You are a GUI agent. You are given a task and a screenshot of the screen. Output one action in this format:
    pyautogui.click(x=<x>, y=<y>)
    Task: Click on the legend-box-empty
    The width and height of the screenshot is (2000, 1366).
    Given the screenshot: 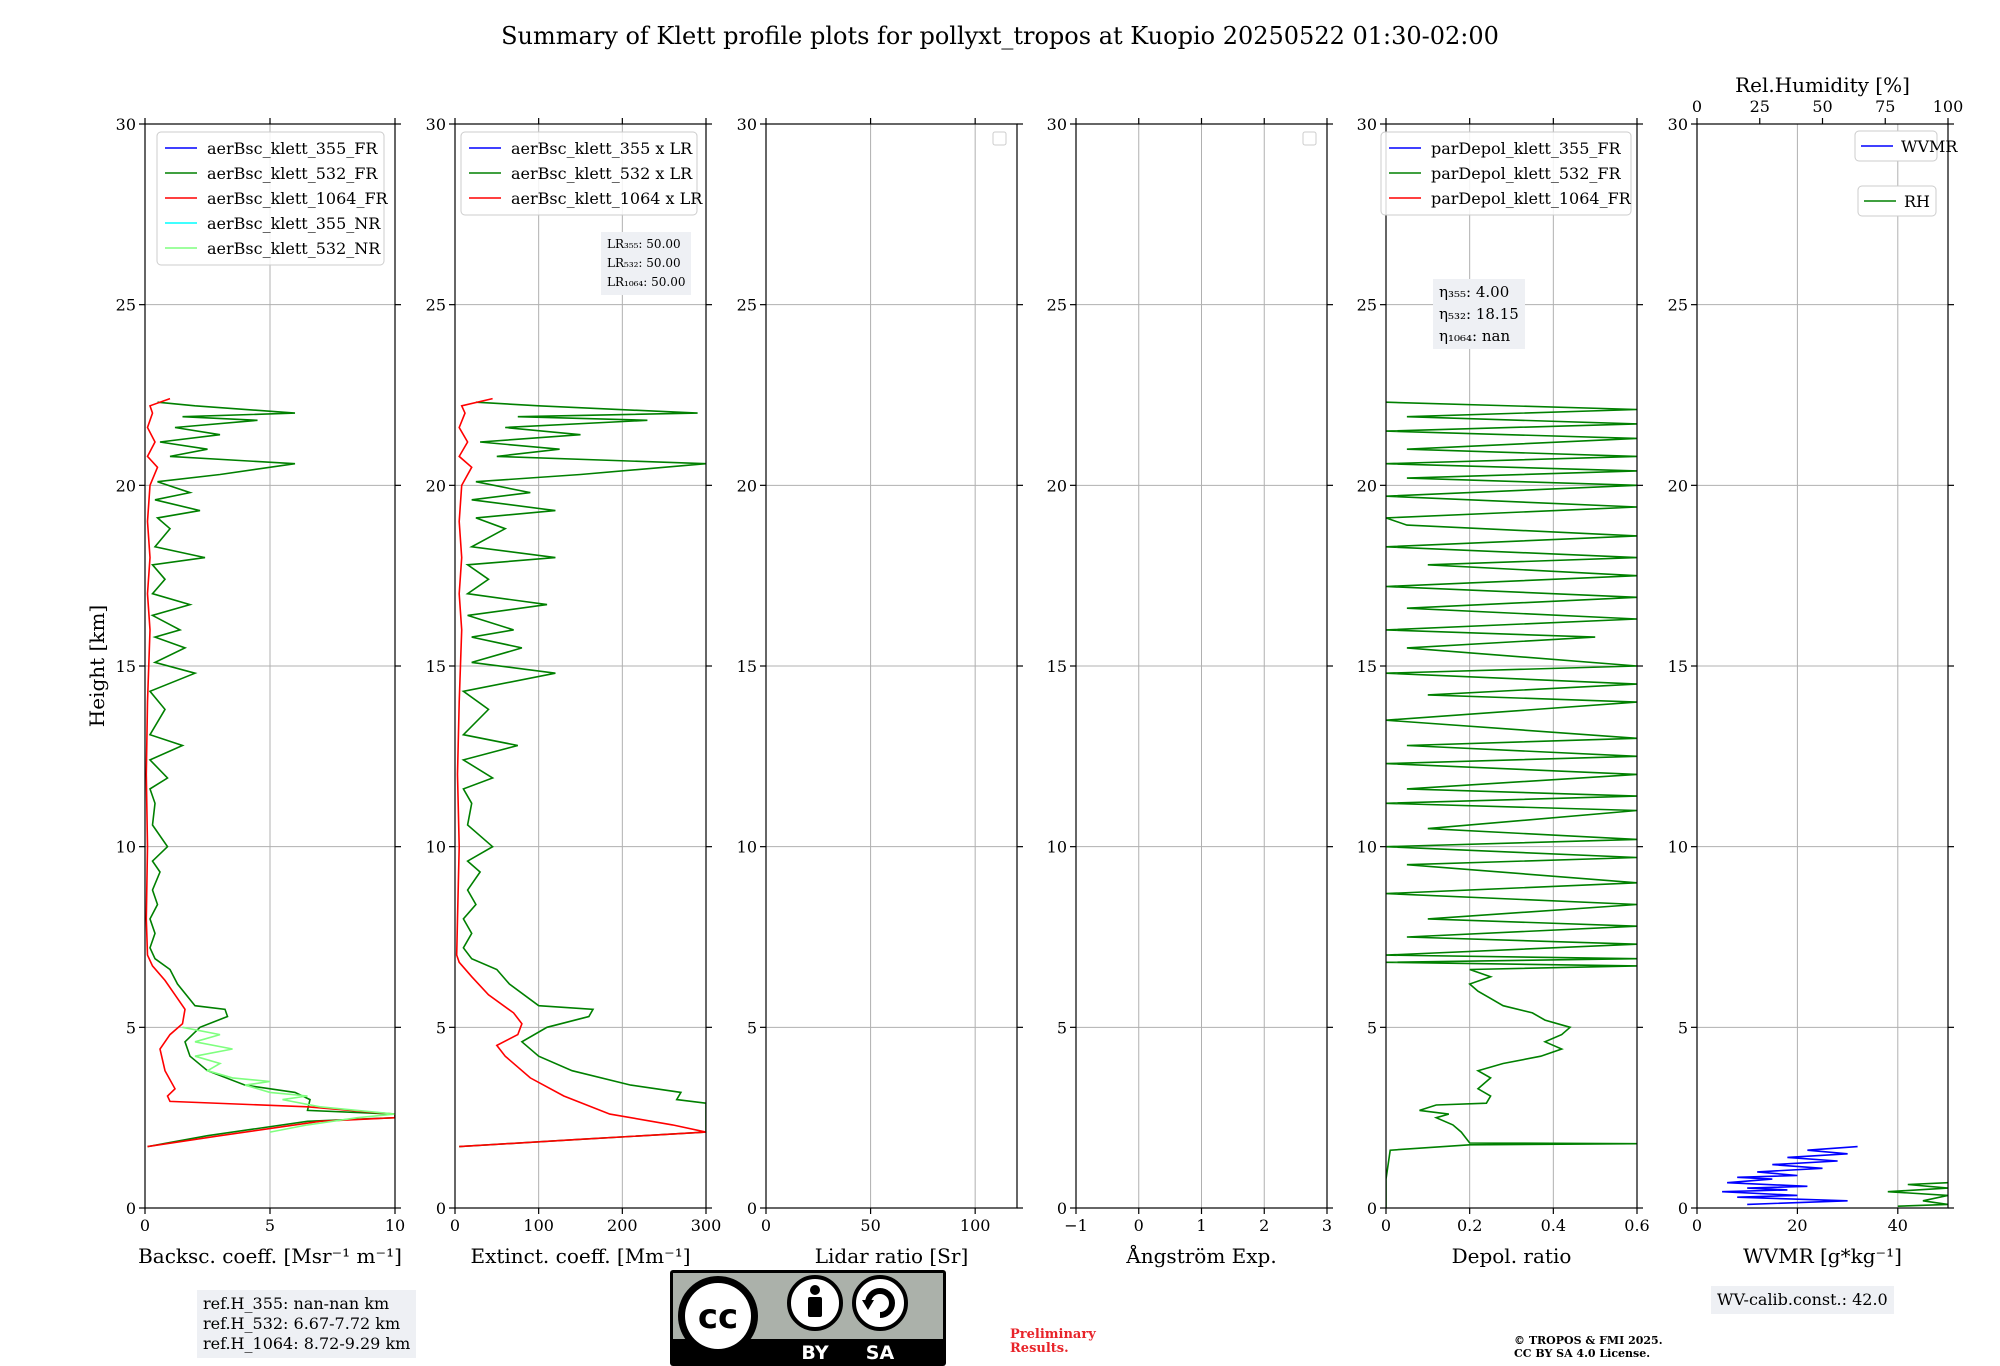 What is the action you would take?
    pyautogui.click(x=999, y=138)
    